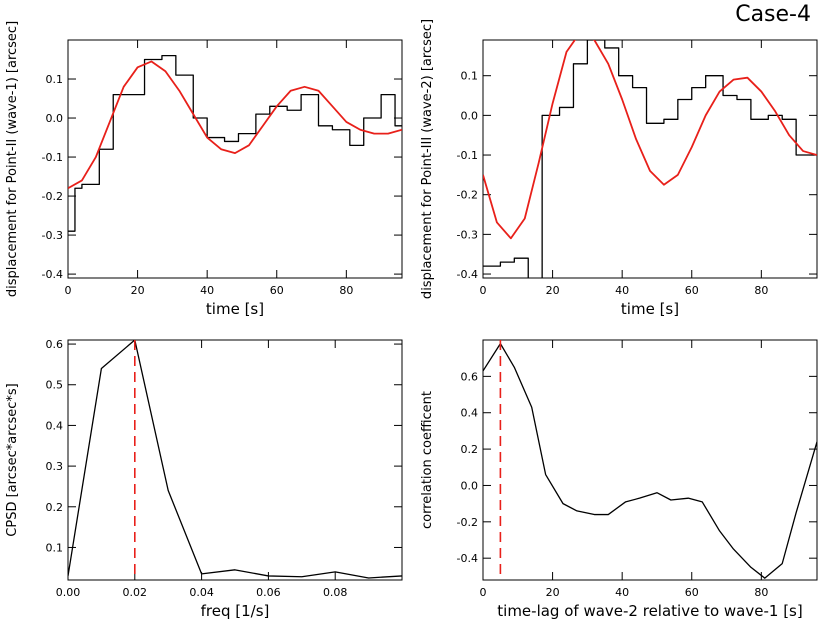 The height and width of the screenshot is (626, 819). Describe the element at coordinates (12, 459) in the screenshot. I see `y-axis-label: CPSD [arcsec*arcsec*s]` at that location.